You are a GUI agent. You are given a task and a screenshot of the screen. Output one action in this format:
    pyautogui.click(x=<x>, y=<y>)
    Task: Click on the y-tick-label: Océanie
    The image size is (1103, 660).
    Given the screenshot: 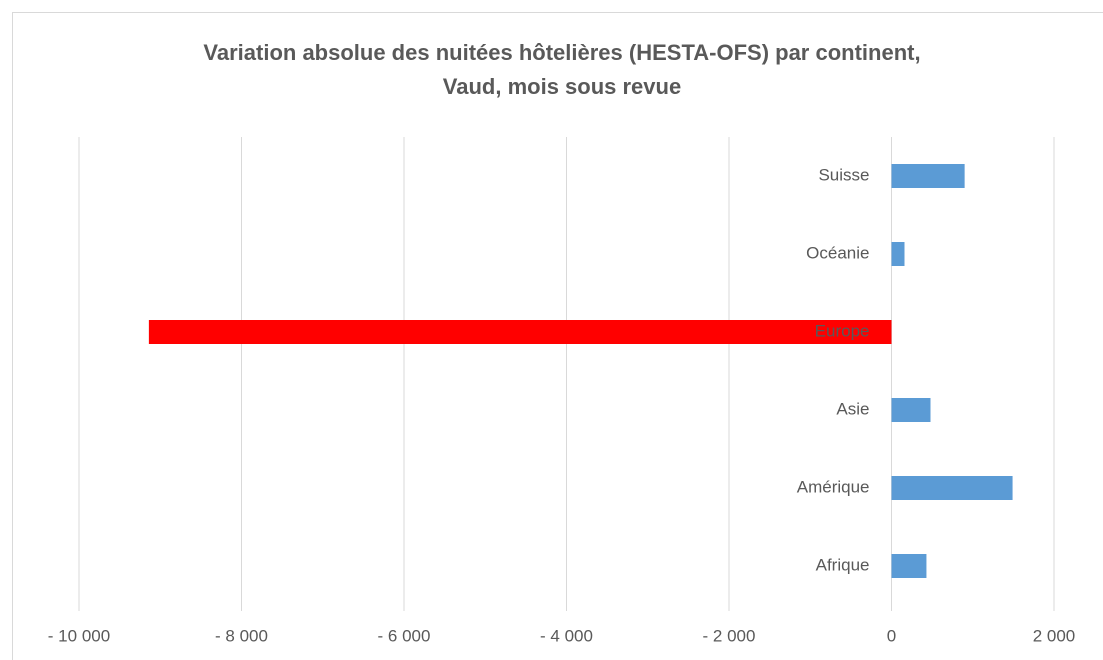 What is the action you would take?
    pyautogui.click(x=837, y=252)
    